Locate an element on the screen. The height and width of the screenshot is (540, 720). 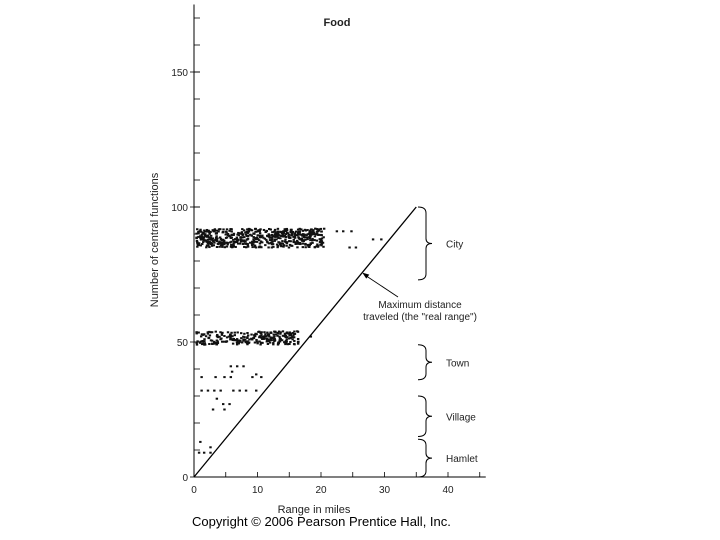
bracket-label-village: Village is located at coordinates (461, 417).